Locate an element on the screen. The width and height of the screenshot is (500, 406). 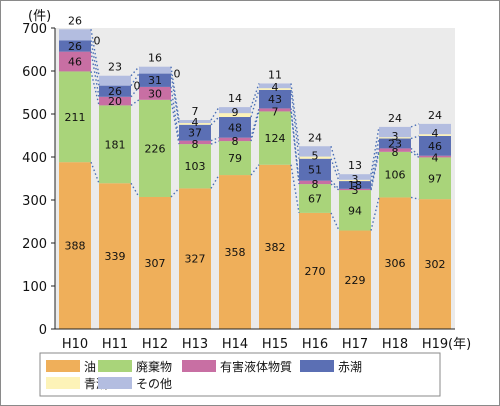
data-label: 24 is located at coordinates (395, 118).